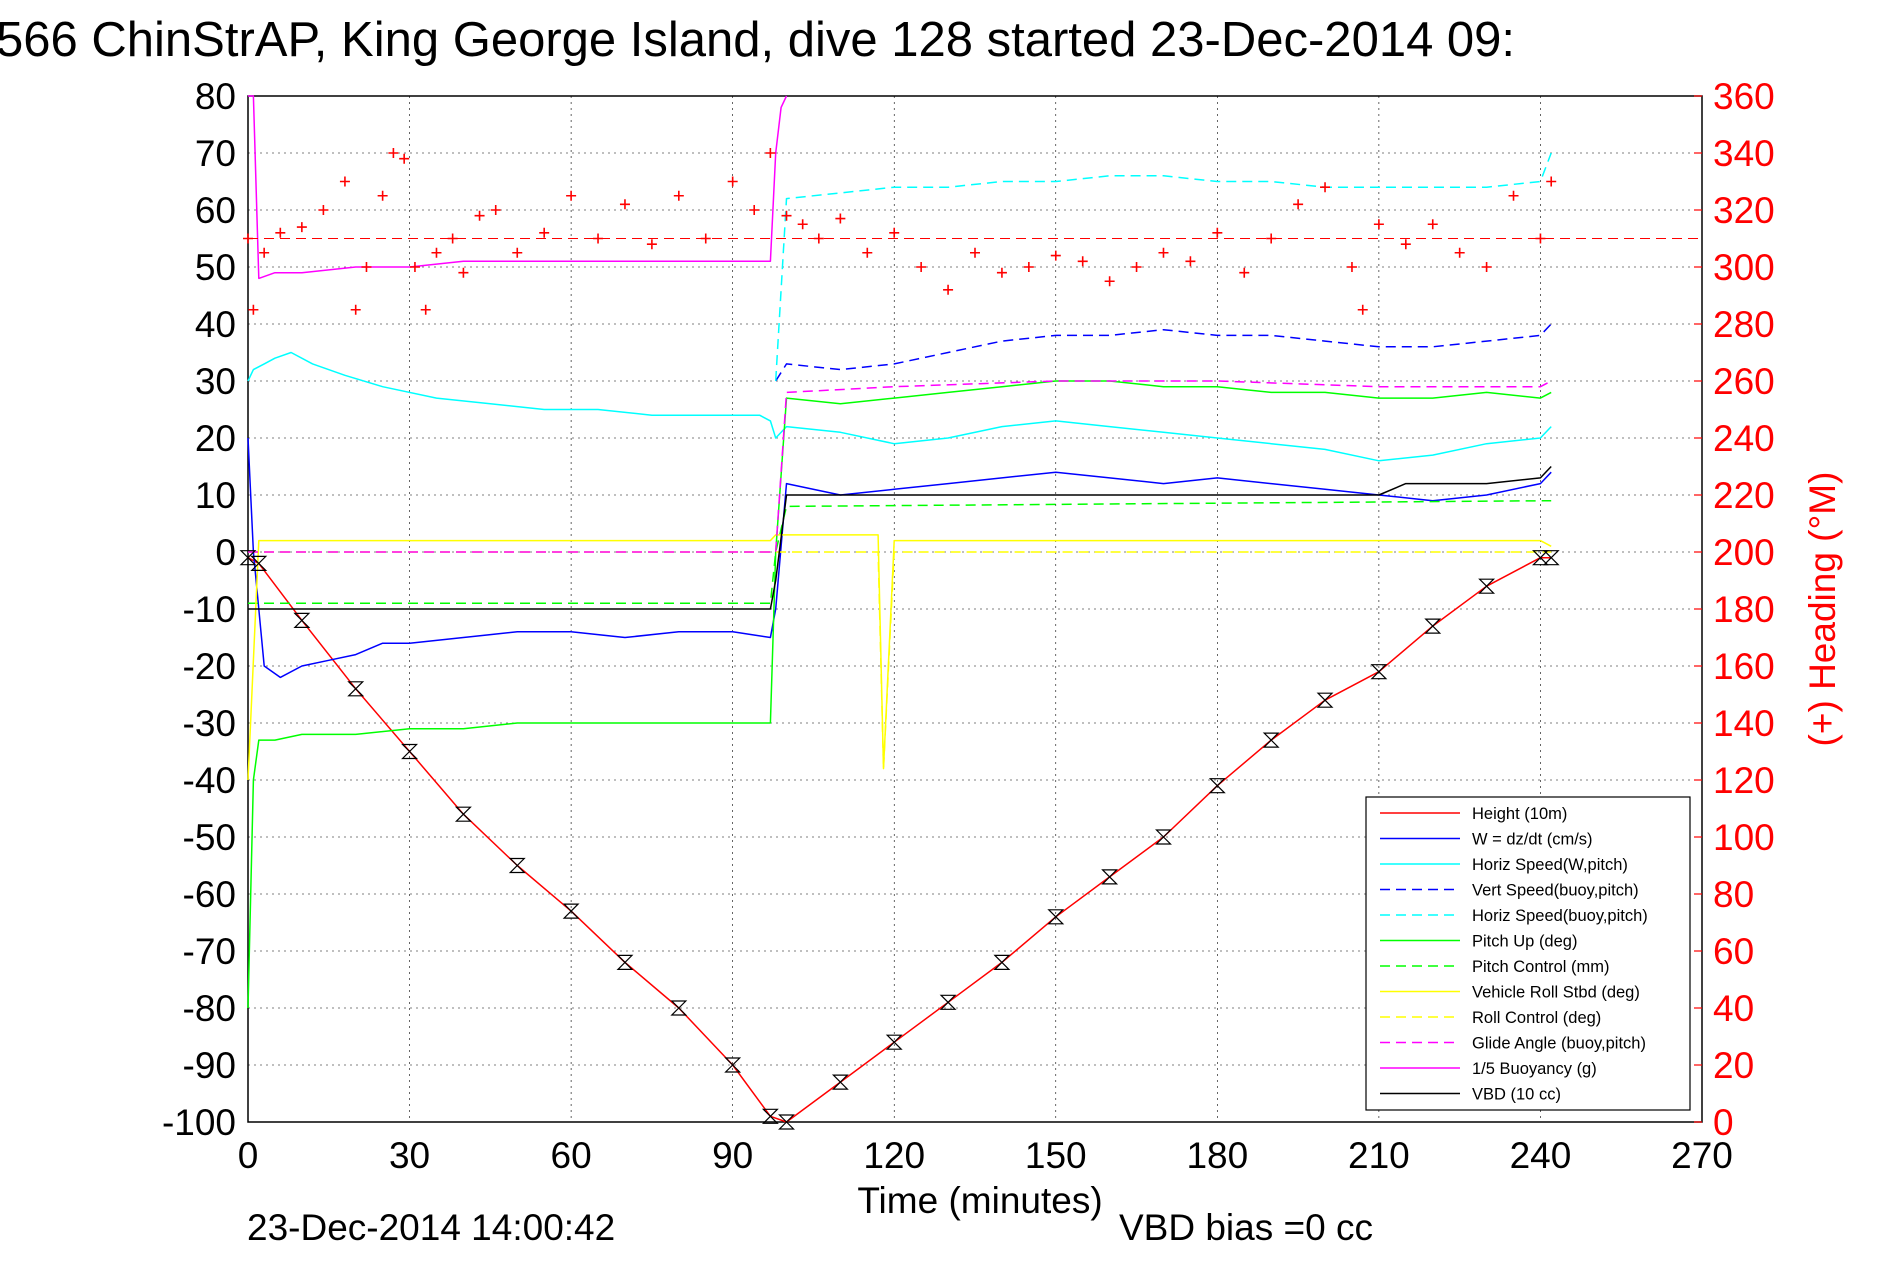 This screenshot has height=1262, width=1891. I want to click on x-tick-label: 30, so click(409, 1155).